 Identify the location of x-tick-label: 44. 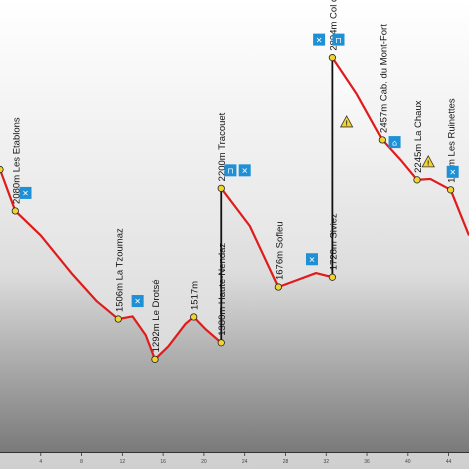
(449, 462).